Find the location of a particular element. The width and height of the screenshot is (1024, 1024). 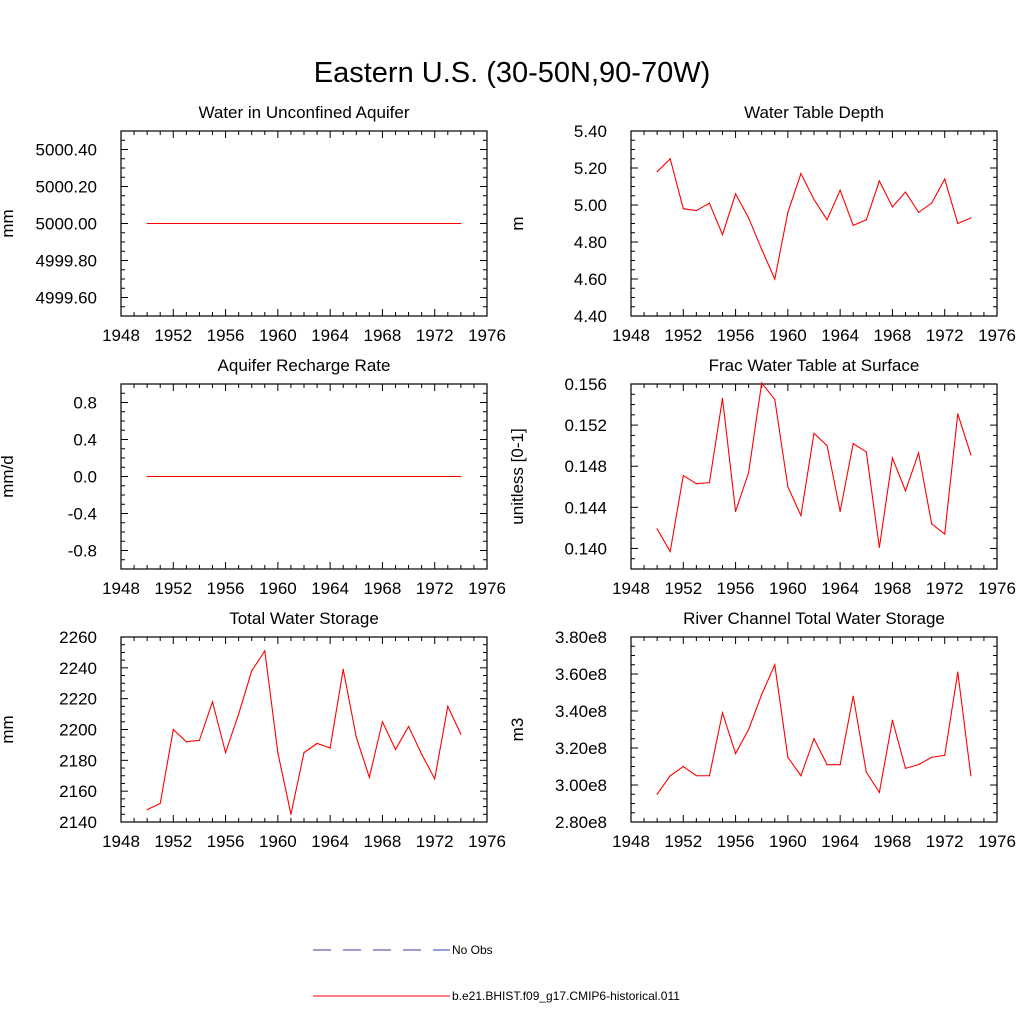

panel-title: Total Water Storage is located at coordinates (304, 618).